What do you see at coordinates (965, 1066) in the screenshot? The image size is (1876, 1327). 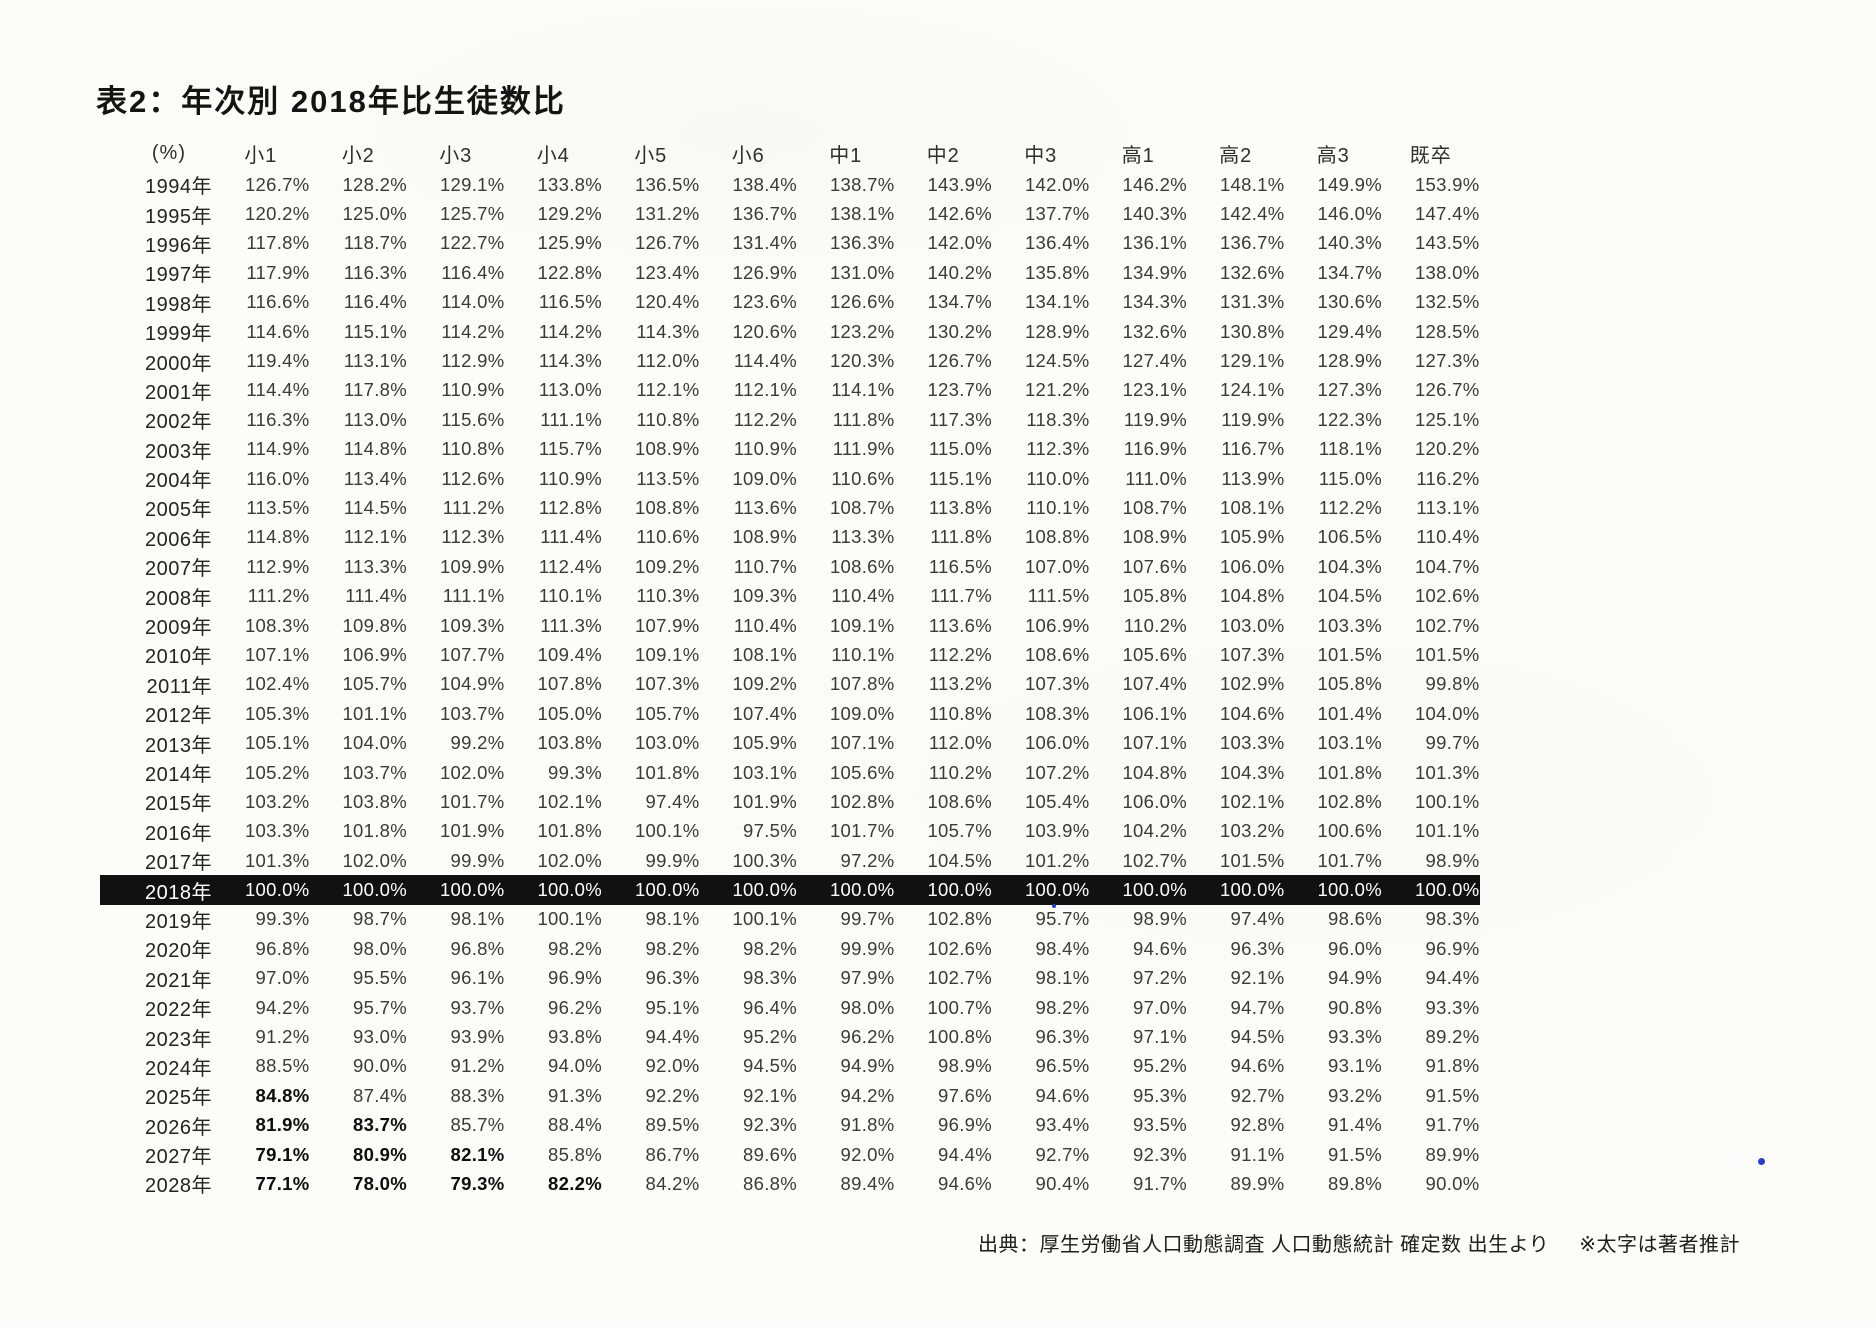 I see `value-cell: 98.9%` at bounding box center [965, 1066].